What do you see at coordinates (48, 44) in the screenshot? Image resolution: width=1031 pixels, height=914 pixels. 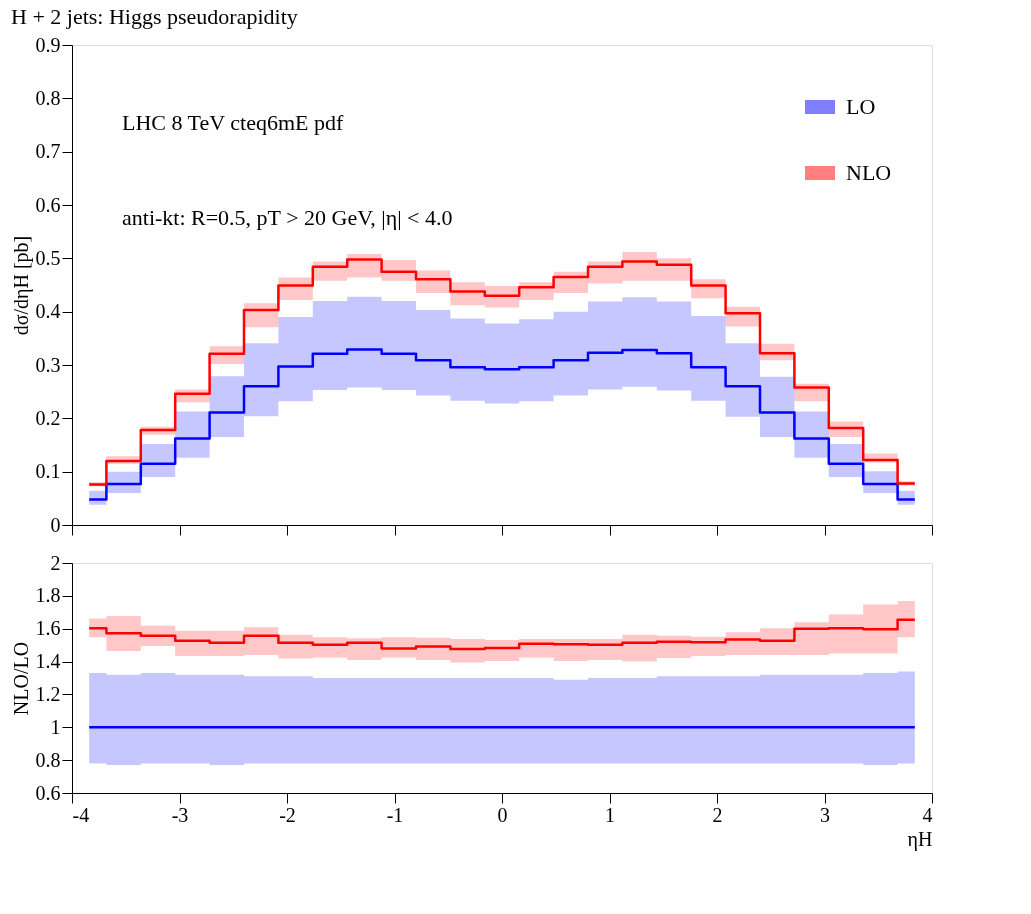 I see `y-tick-label: 0.9` at bounding box center [48, 44].